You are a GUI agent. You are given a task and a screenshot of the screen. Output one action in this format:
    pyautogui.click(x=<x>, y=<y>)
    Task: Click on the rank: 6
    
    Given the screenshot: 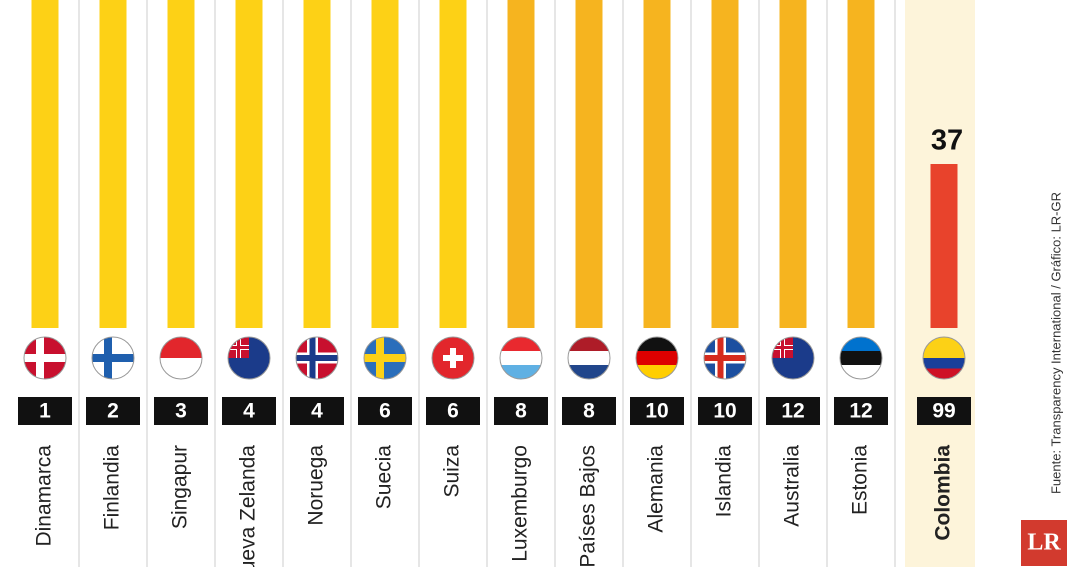 What is the action you would take?
    pyautogui.click(x=385, y=411)
    